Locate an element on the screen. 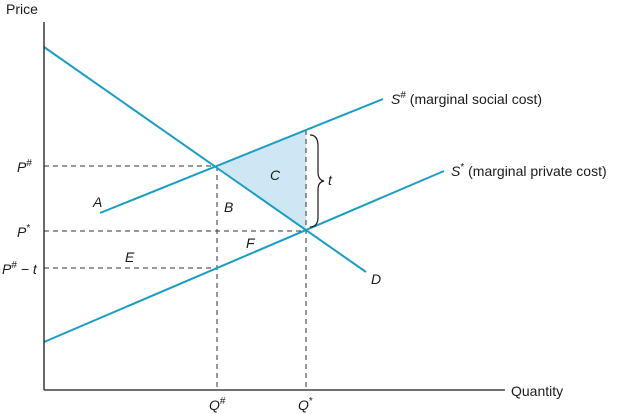  tax-label: t is located at coordinates (330, 180).